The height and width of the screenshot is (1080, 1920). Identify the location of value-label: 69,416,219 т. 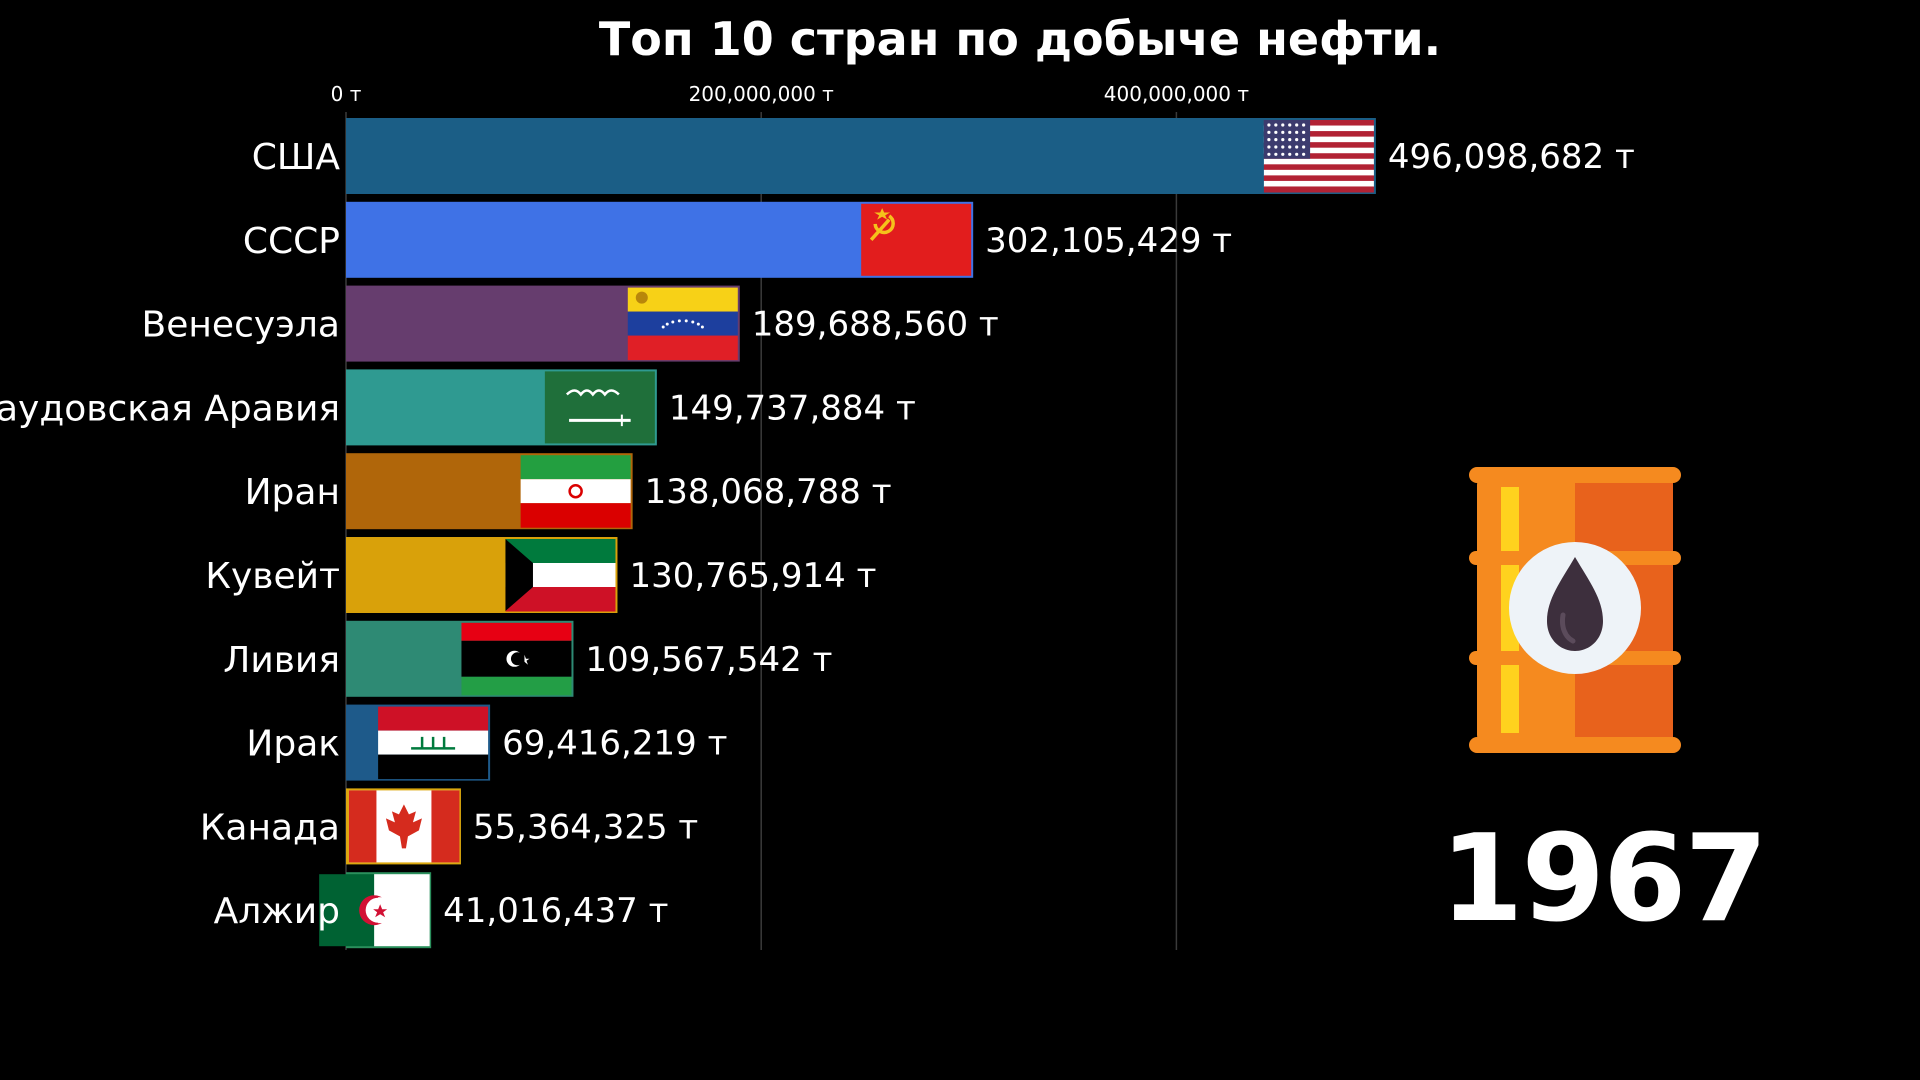
(614, 744).